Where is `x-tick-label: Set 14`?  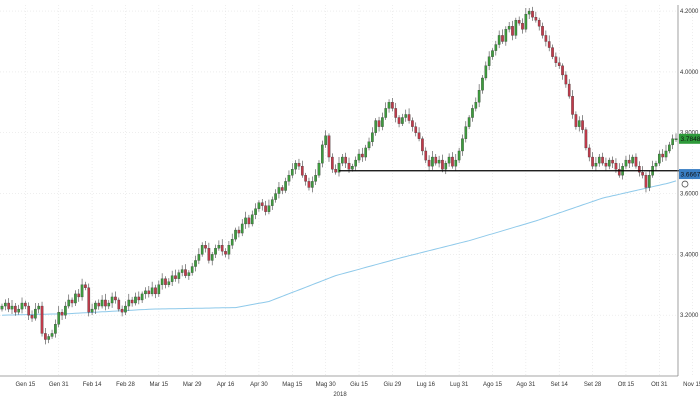
x-tick-label: Set 14 is located at coordinates (560, 385).